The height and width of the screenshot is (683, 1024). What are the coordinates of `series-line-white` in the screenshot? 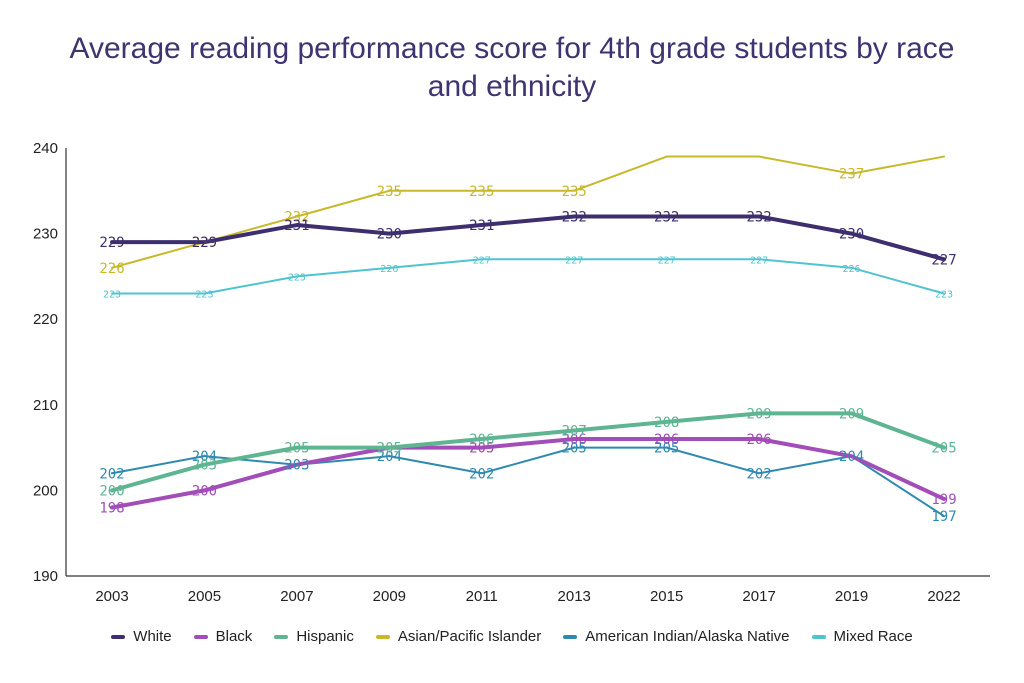 It's located at (528, 238).